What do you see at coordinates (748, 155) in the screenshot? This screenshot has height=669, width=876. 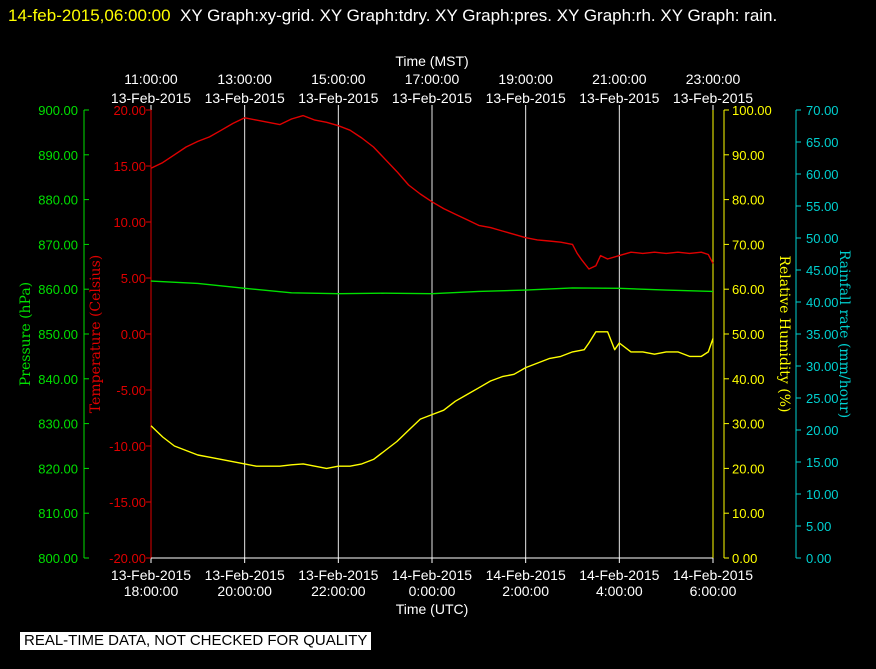 I see `humidity-tick-label: 90.00` at bounding box center [748, 155].